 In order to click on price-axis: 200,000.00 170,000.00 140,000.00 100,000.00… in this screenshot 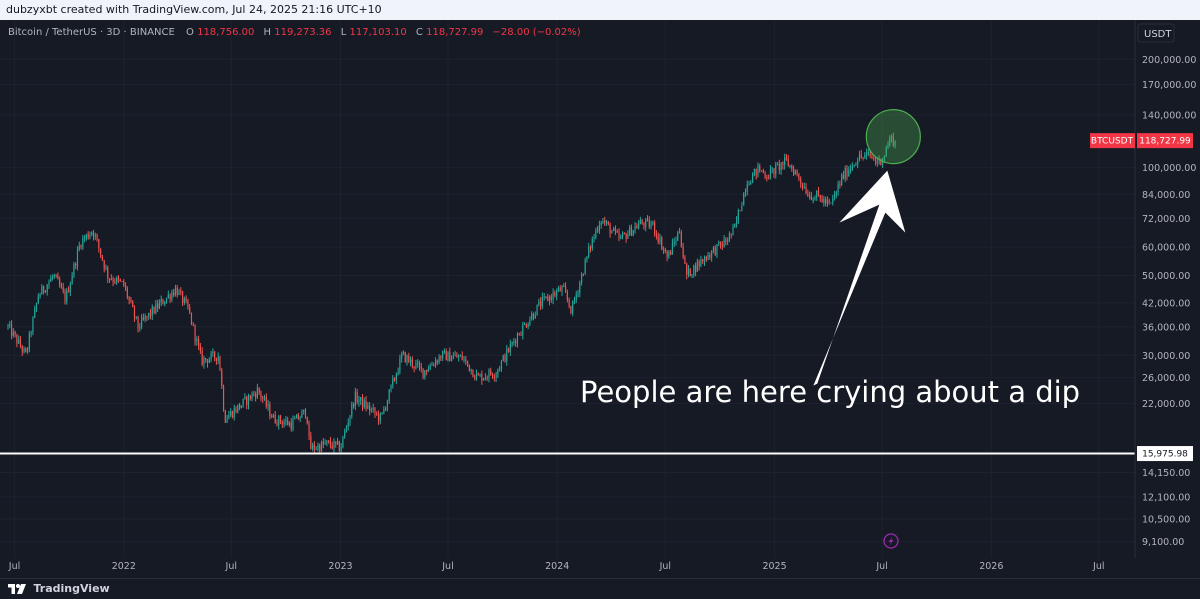, I will do `click(1169, 301)`.